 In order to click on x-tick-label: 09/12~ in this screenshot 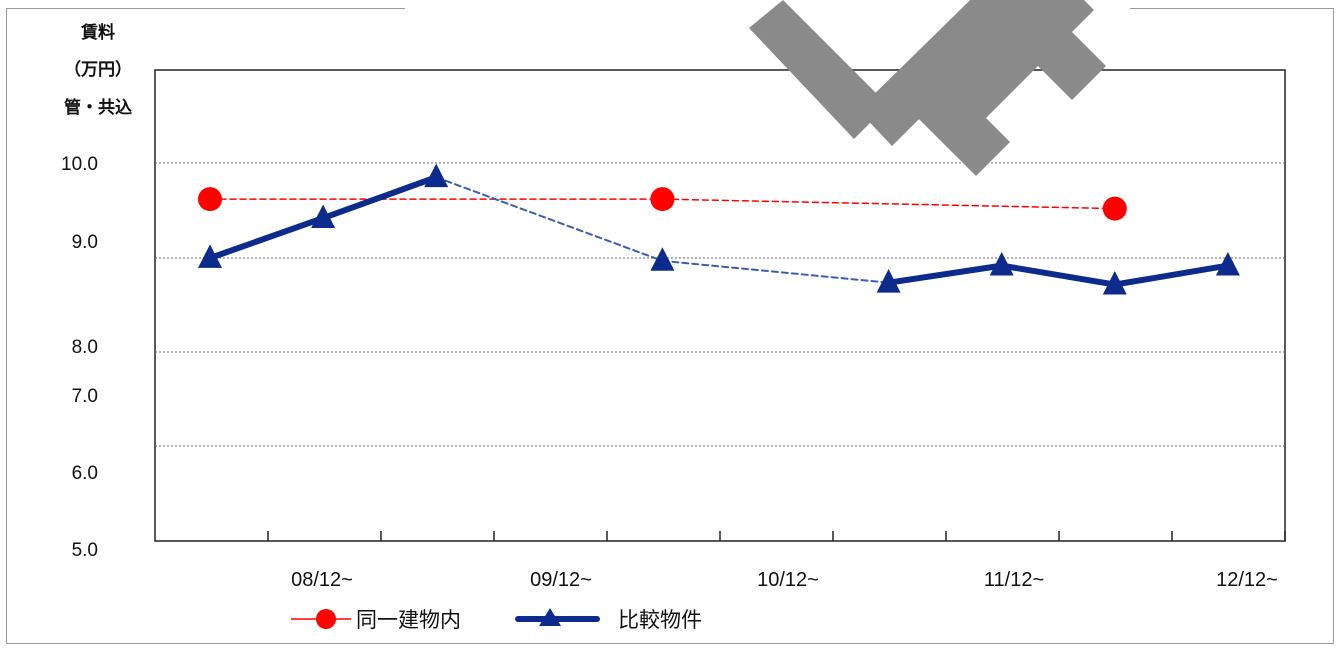, I will do `click(561, 580)`.